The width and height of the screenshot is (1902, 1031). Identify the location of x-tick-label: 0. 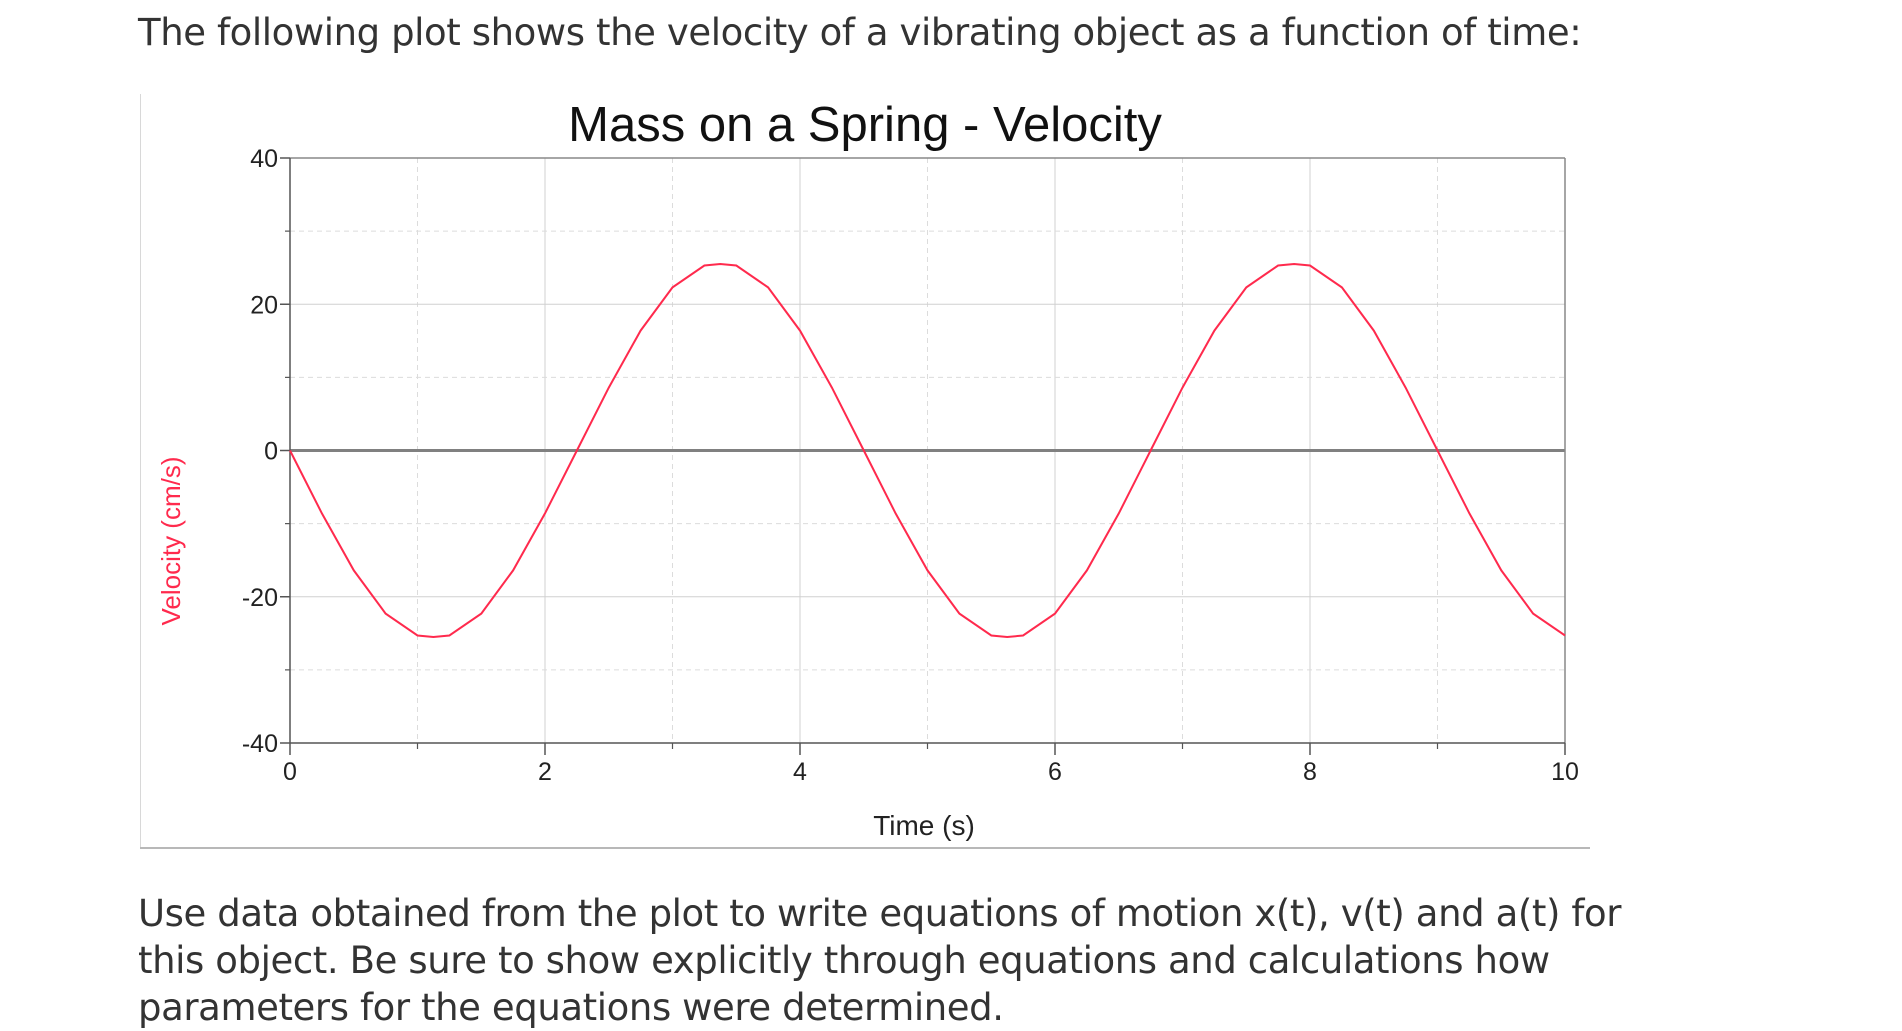
(290, 772).